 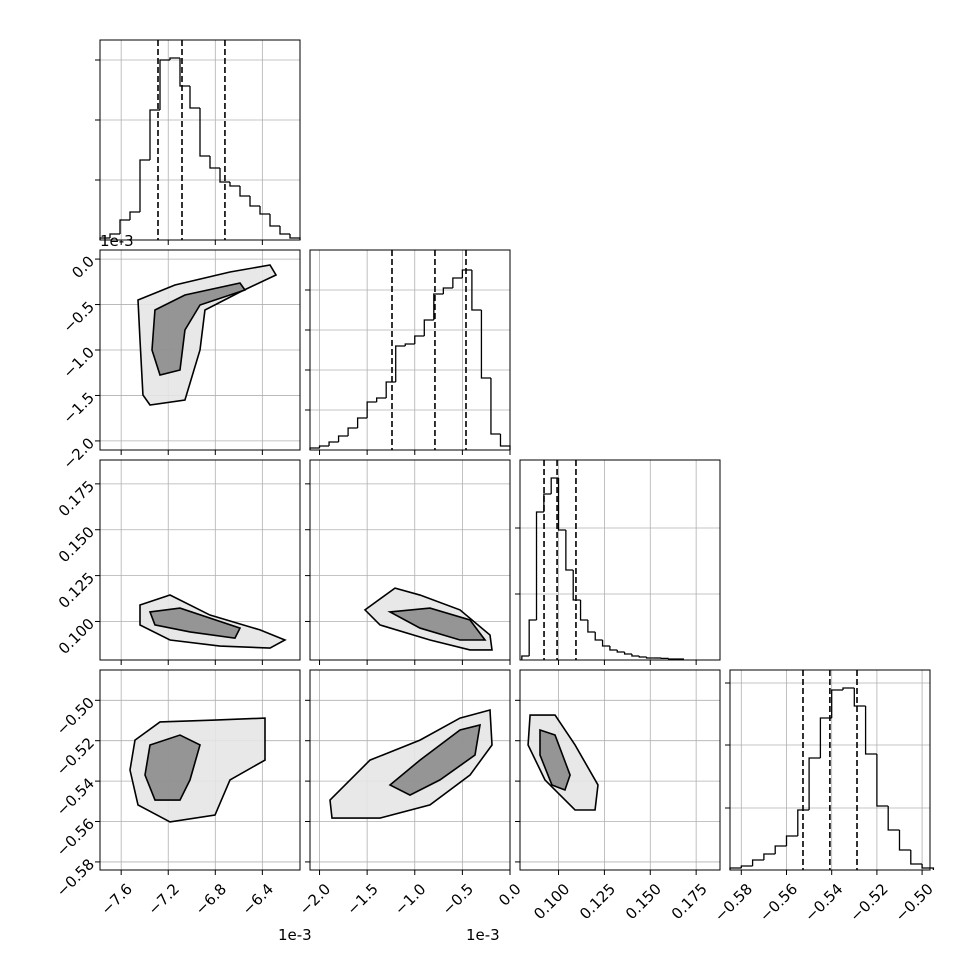 I want to click on y-tick-label: 0.0, so click(x=83, y=267).